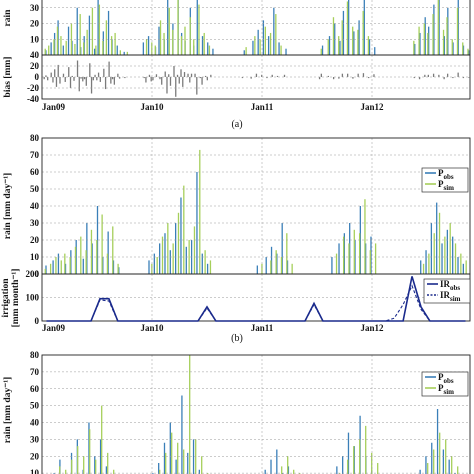  Describe the element at coordinates (237, 338) in the screenshot. I see `caption-b: (b)` at that location.